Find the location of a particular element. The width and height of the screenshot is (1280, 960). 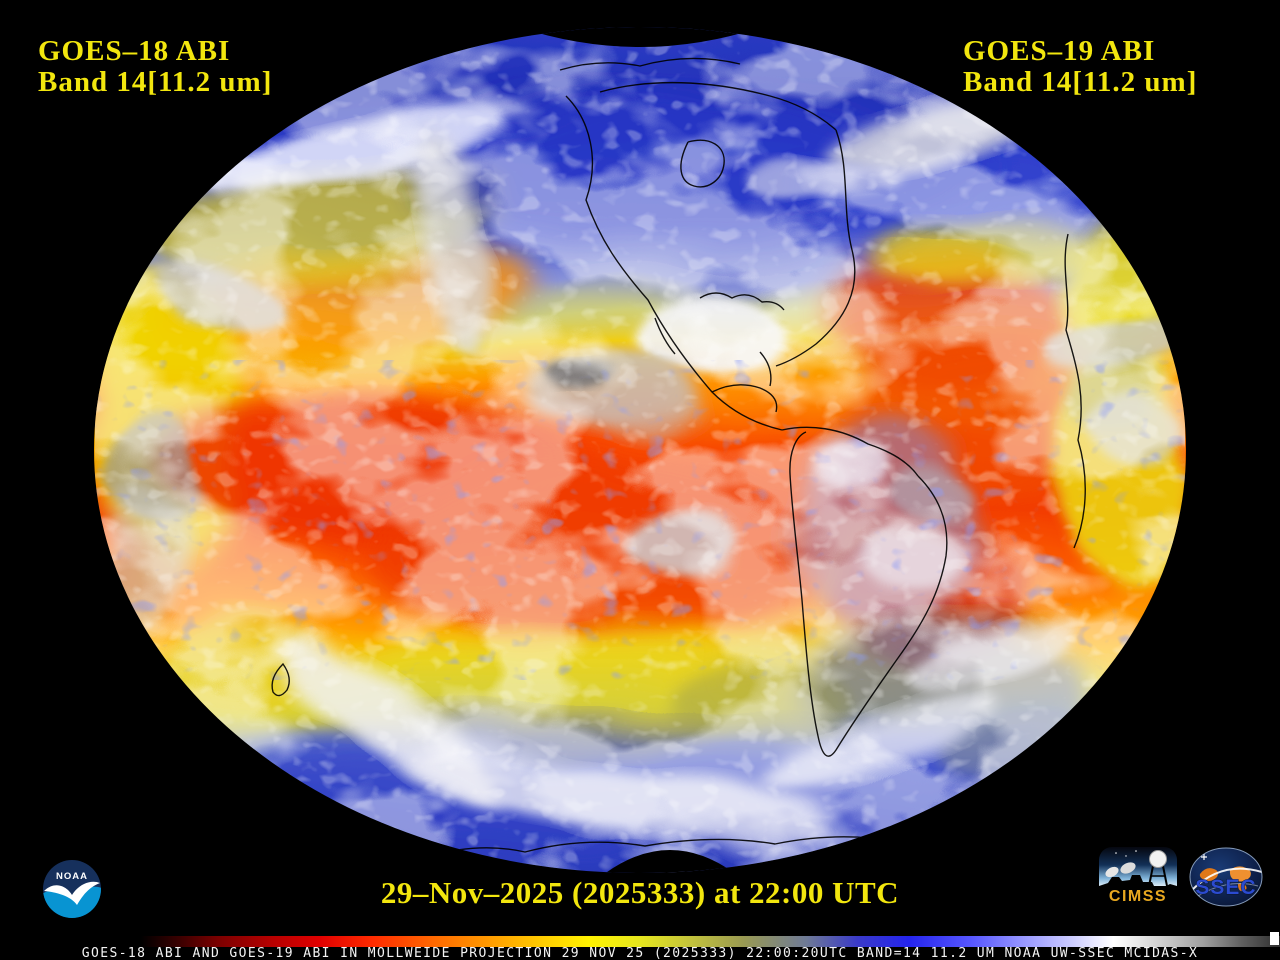

mcidas-colorbar is located at coordinates (640, 941).